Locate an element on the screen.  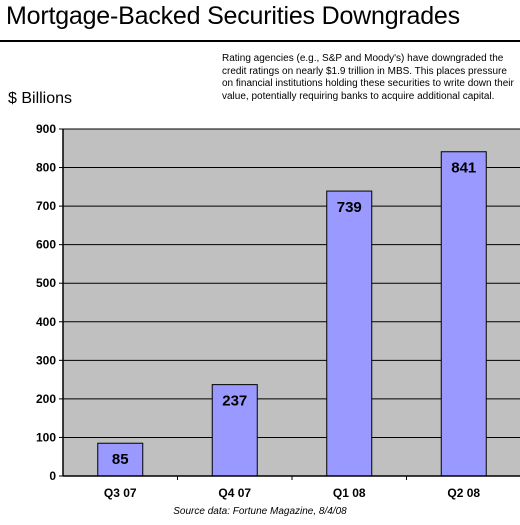
y-tick-label: 600 is located at coordinates (46, 245).